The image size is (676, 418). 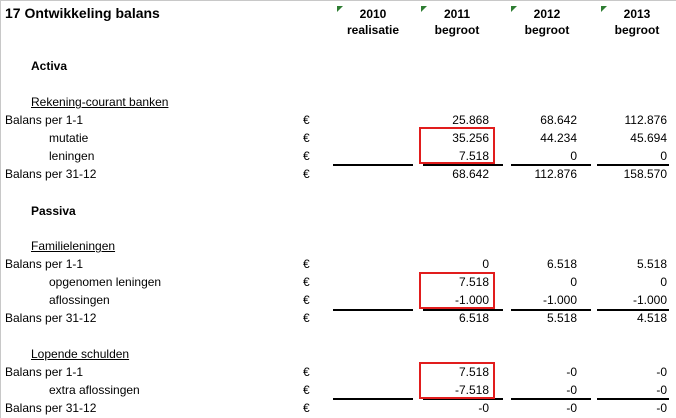 What do you see at coordinates (105, 282) in the screenshot?
I see `row-label: opgenomen leningen` at bounding box center [105, 282].